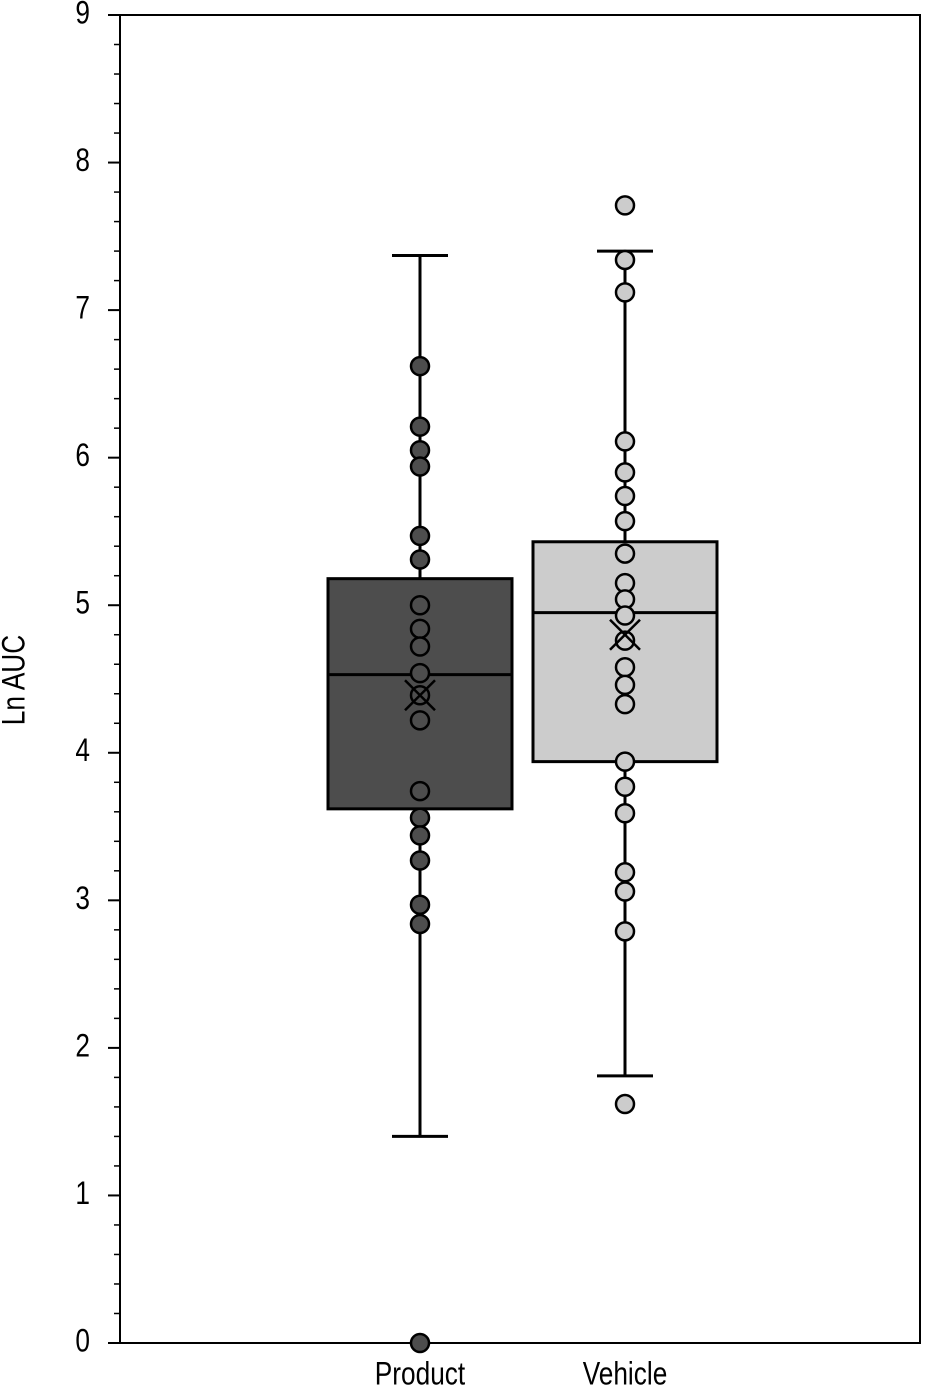 Image resolution: width=934 pixels, height=1390 pixels. Describe the element at coordinates (82, 161) in the screenshot. I see `y-tick-label: 8` at that location.